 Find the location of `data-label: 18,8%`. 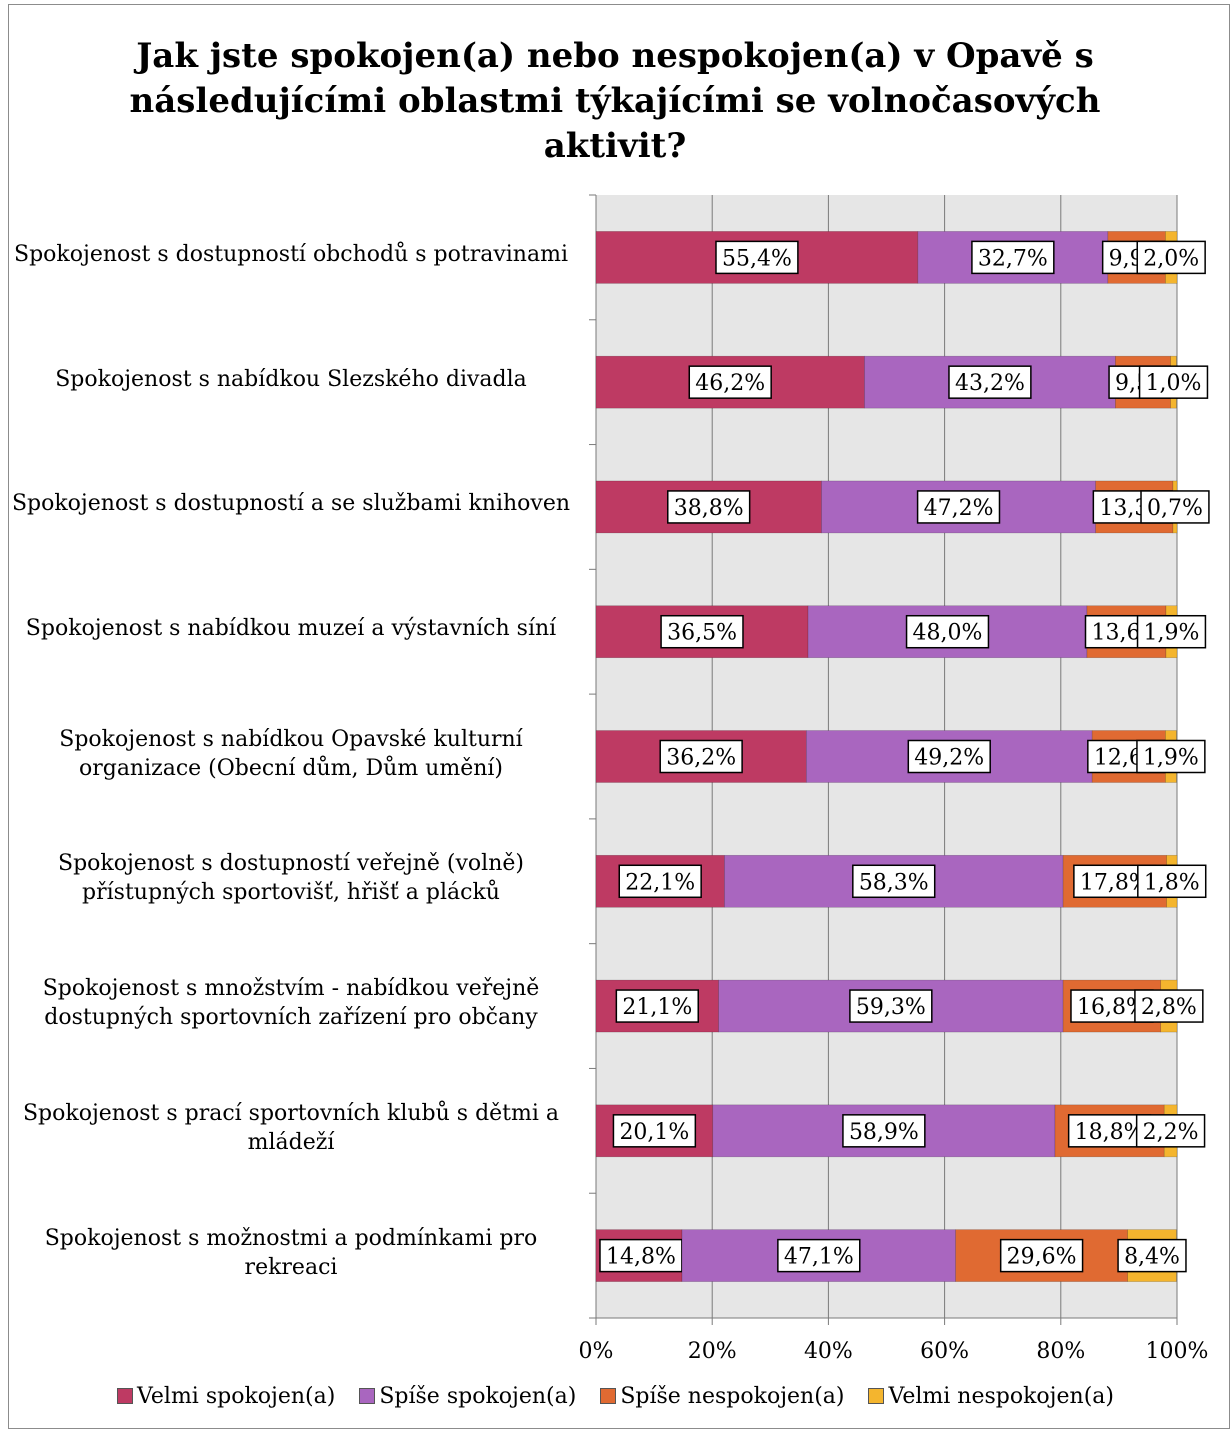

data-label: 18,8% is located at coordinates (1110, 1132).